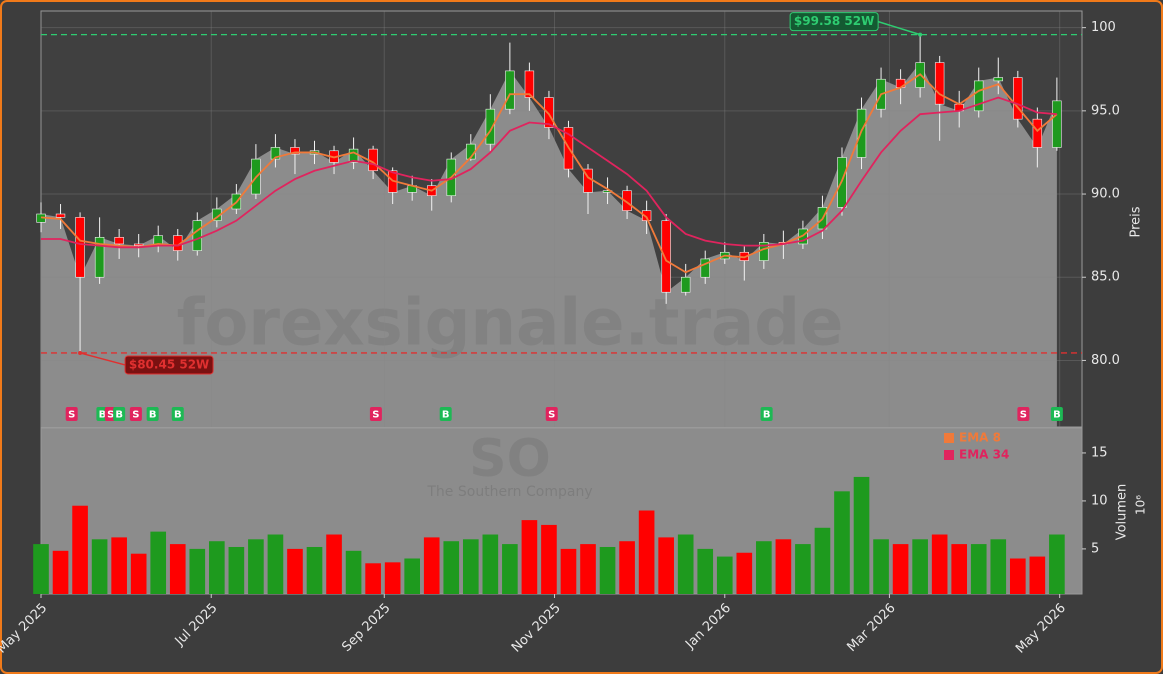 This screenshot has width=1163, height=674. I want to click on annotation-arrow, so click(899, 28).